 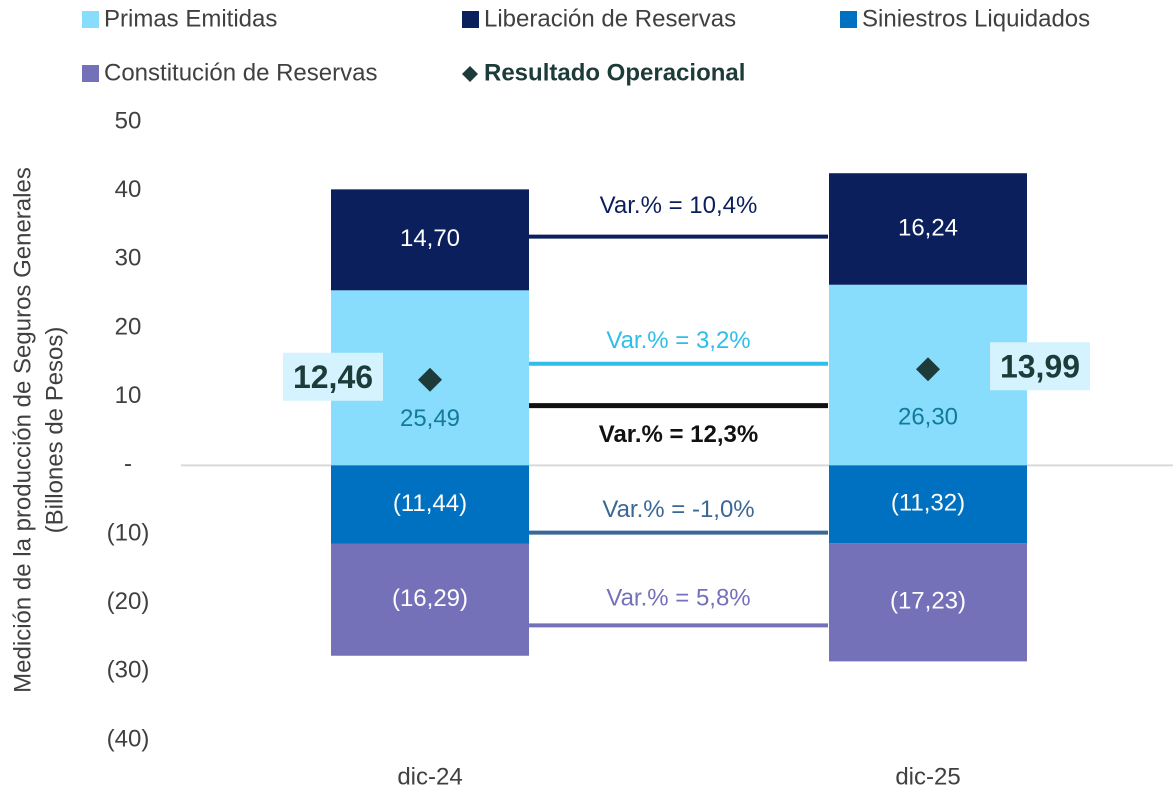 What do you see at coordinates (928, 417) in the screenshot?
I see `data-label: 26,30` at bounding box center [928, 417].